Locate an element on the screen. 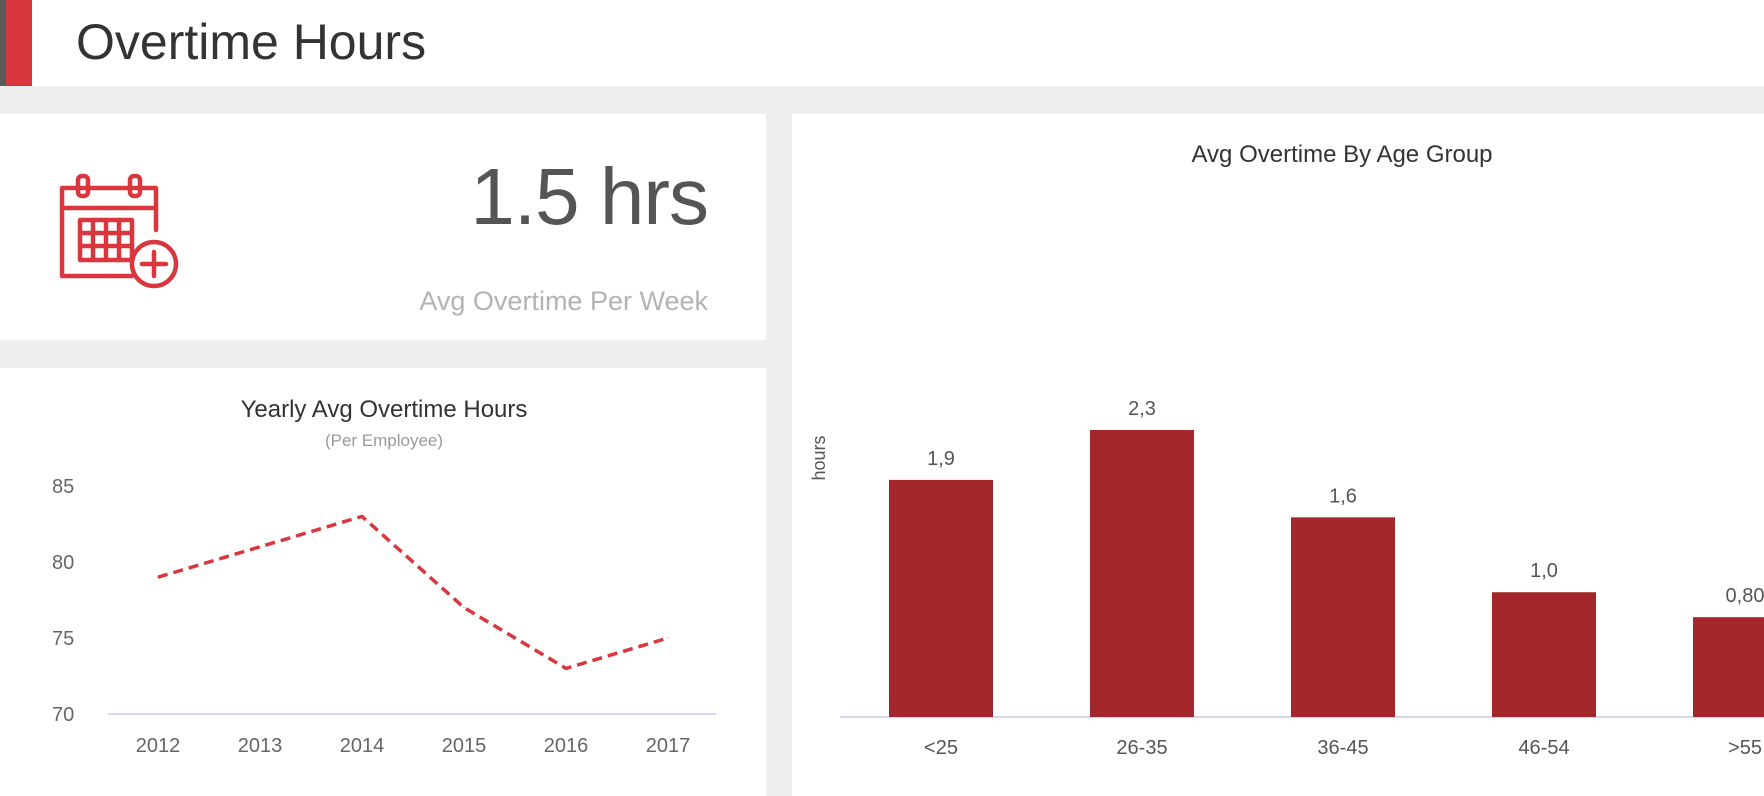 The width and height of the screenshot is (1764, 796). line-chart-x-tick: 2016 is located at coordinates (566, 746).